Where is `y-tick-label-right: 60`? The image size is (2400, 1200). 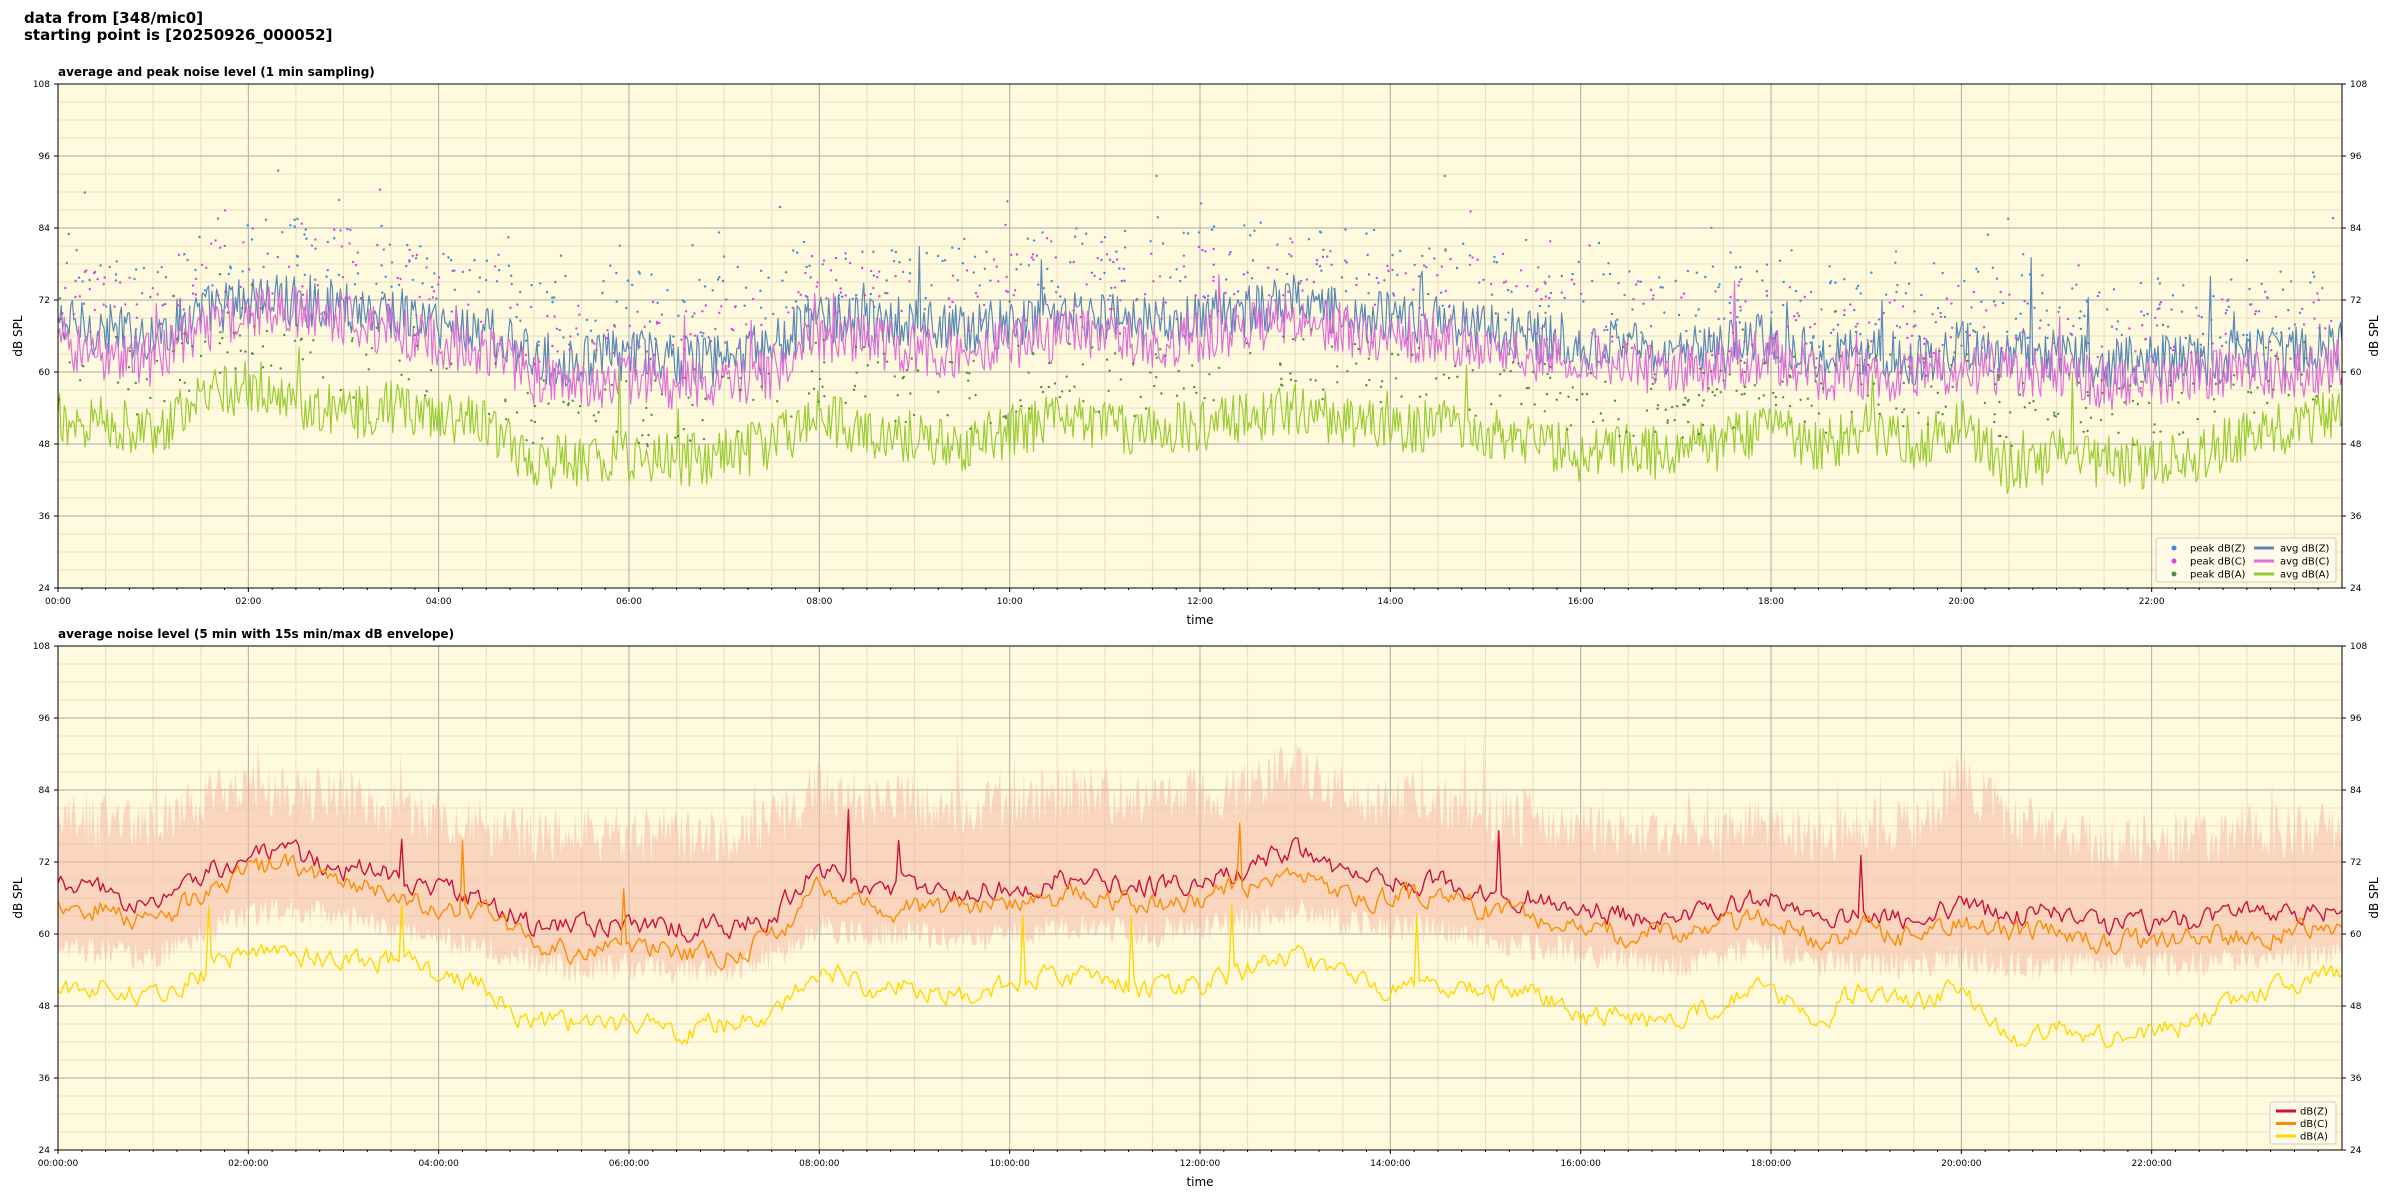 y-tick-label-right: 60 is located at coordinates (2356, 935).